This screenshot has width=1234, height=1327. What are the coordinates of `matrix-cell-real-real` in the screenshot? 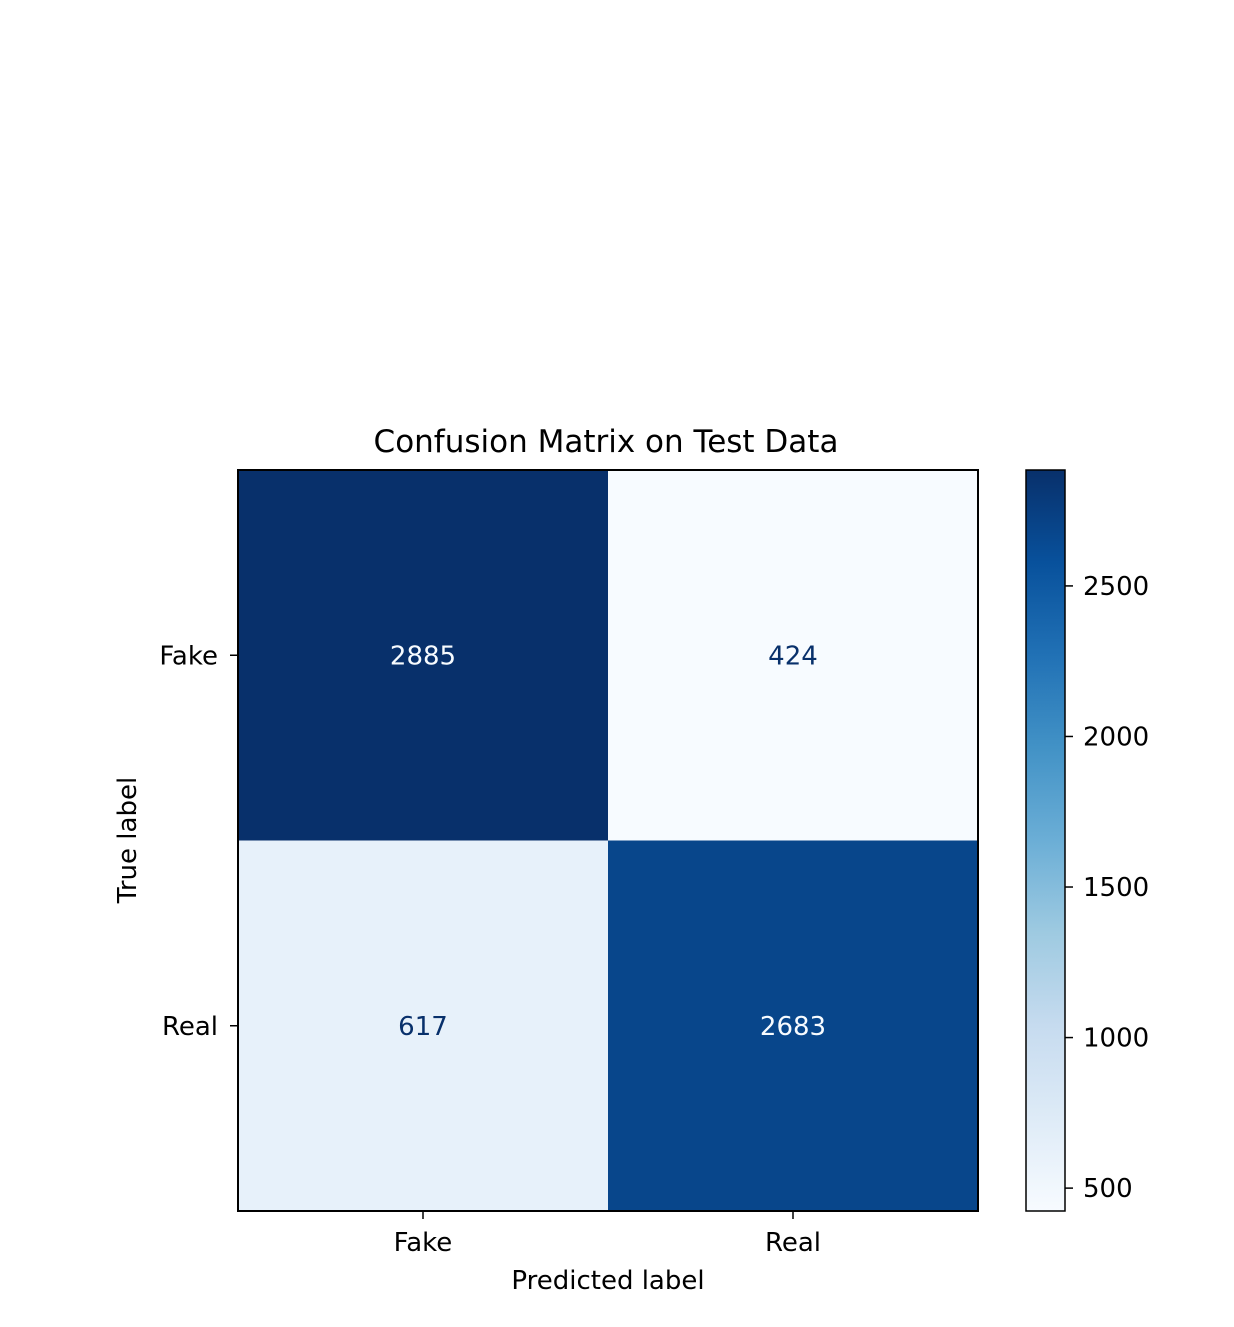 It's located at (793, 1026).